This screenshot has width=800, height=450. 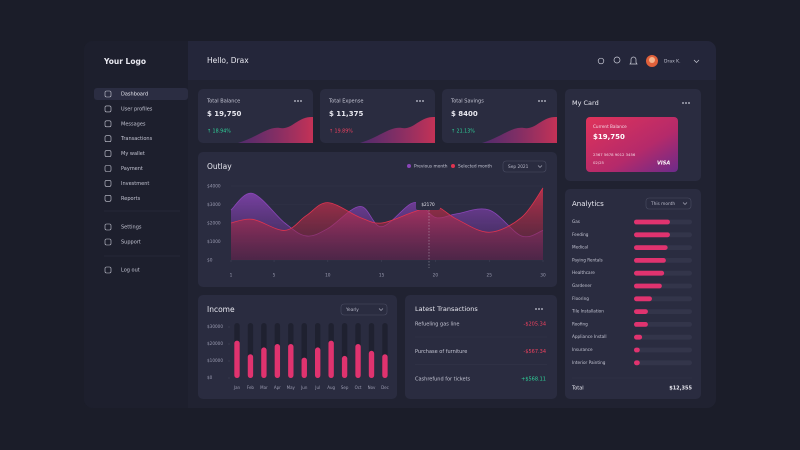 I want to click on transaction-name: Purchase of furniture, so click(x=441, y=352).